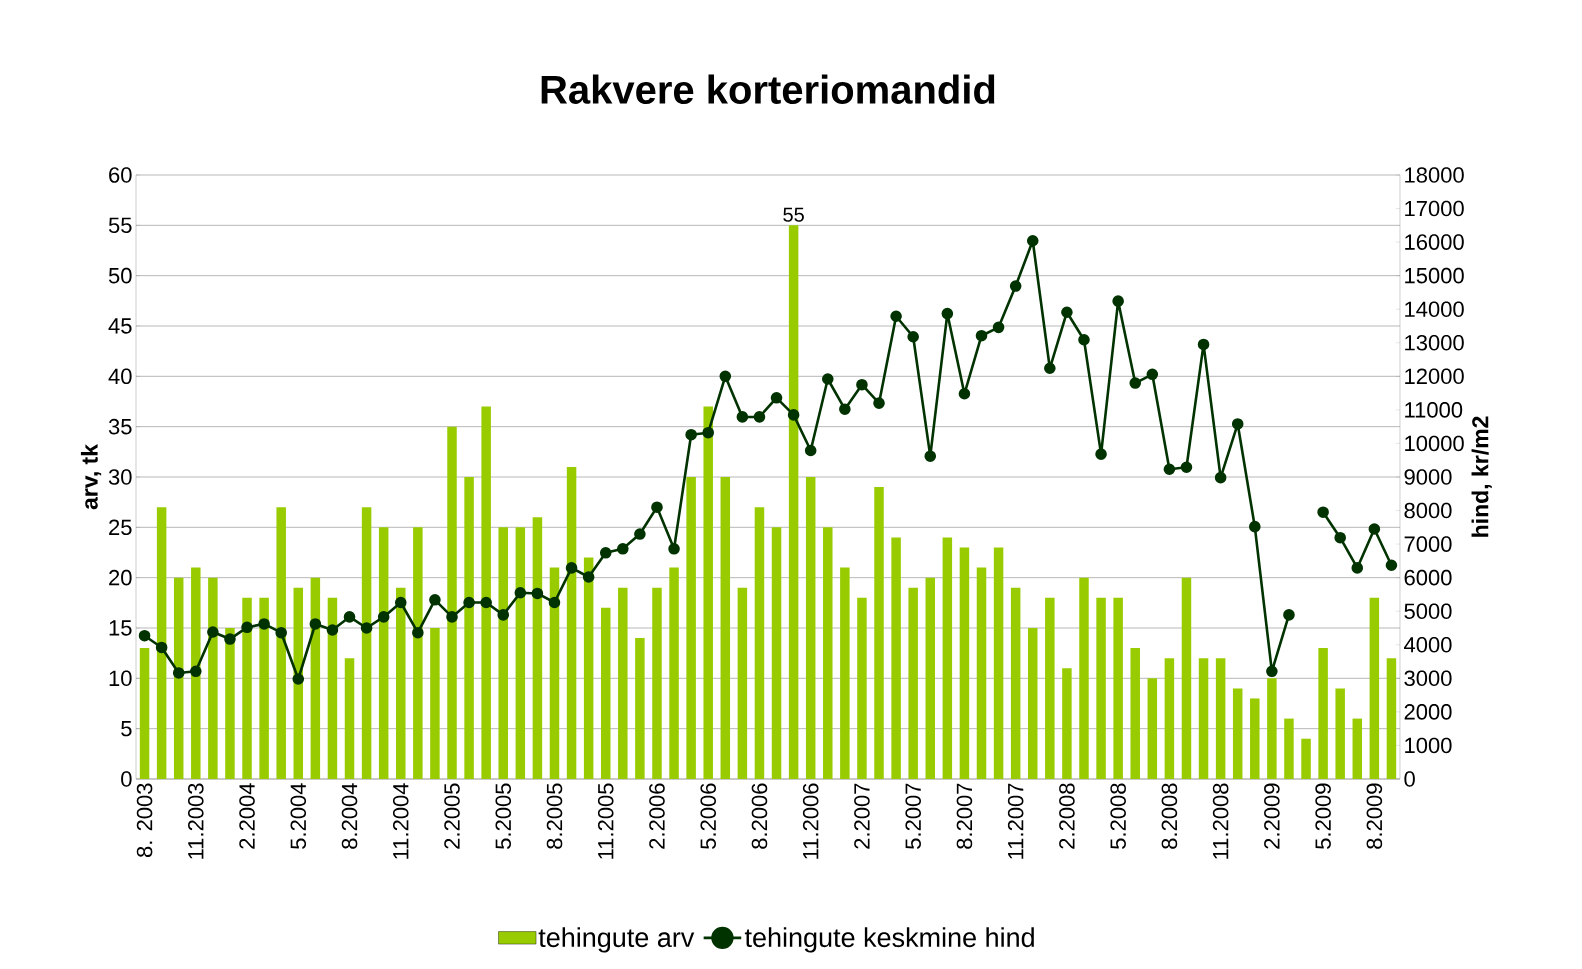 This screenshot has height=969, width=1582. Describe the element at coordinates (120, 678) in the screenshot. I see `y-tick-label: 10` at that location.